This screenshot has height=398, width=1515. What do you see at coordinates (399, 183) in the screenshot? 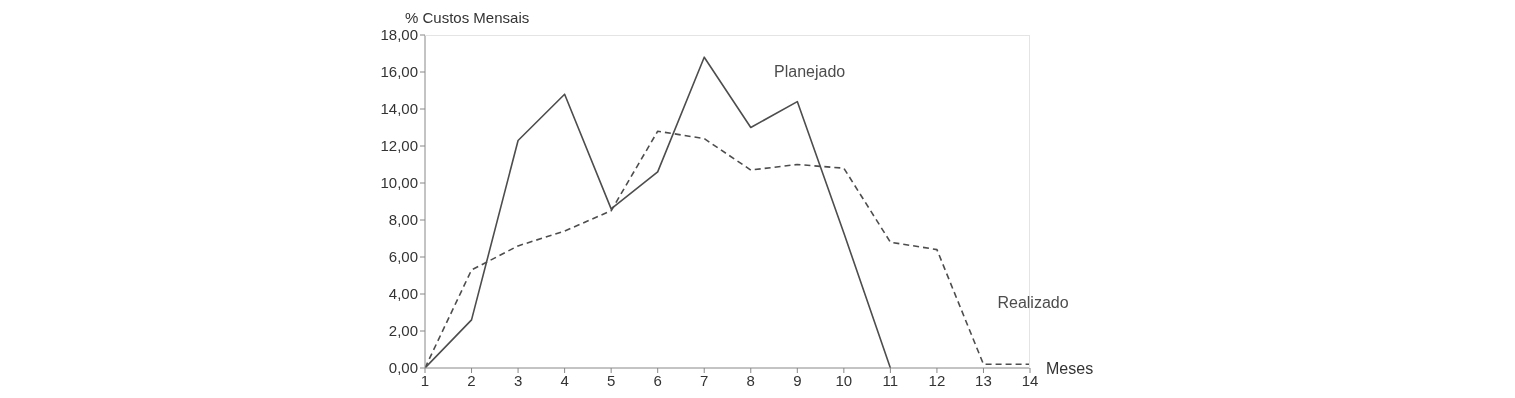
I see `y-tick-label: 10,00` at bounding box center [399, 183].